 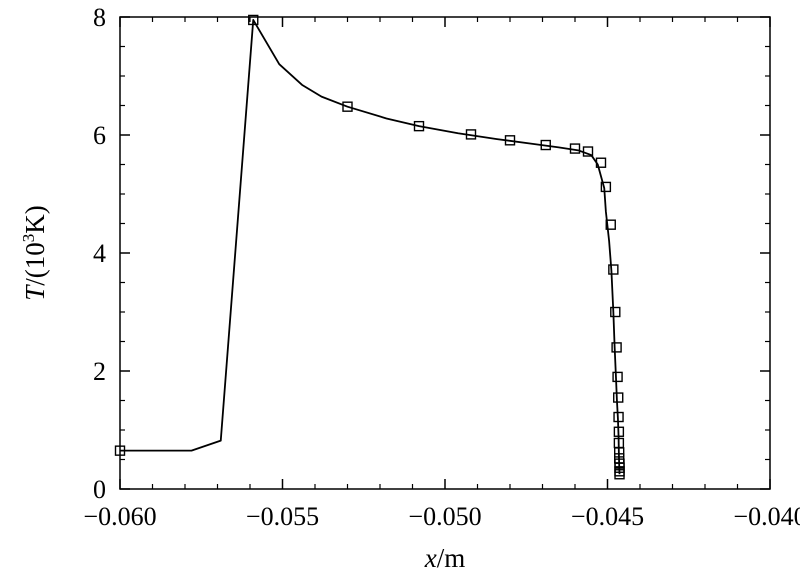 I want to click on y-tick-label: 4, so click(x=99, y=253).